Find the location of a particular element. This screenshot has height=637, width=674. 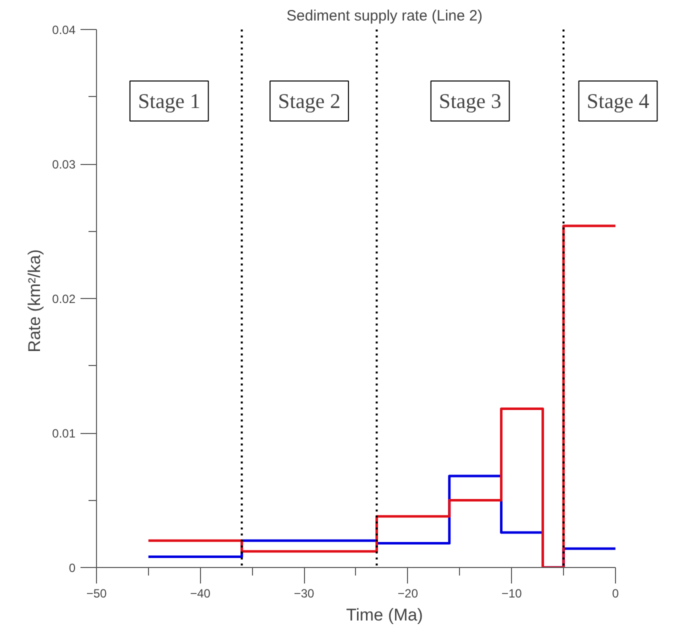

y-tick-label: 0.04 is located at coordinates (64, 30).